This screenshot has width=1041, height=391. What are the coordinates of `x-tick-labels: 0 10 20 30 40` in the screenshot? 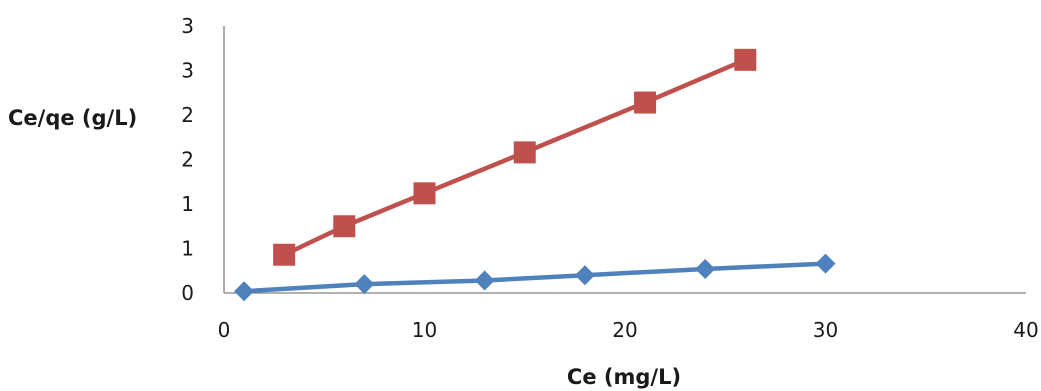 It's located at (628, 330).